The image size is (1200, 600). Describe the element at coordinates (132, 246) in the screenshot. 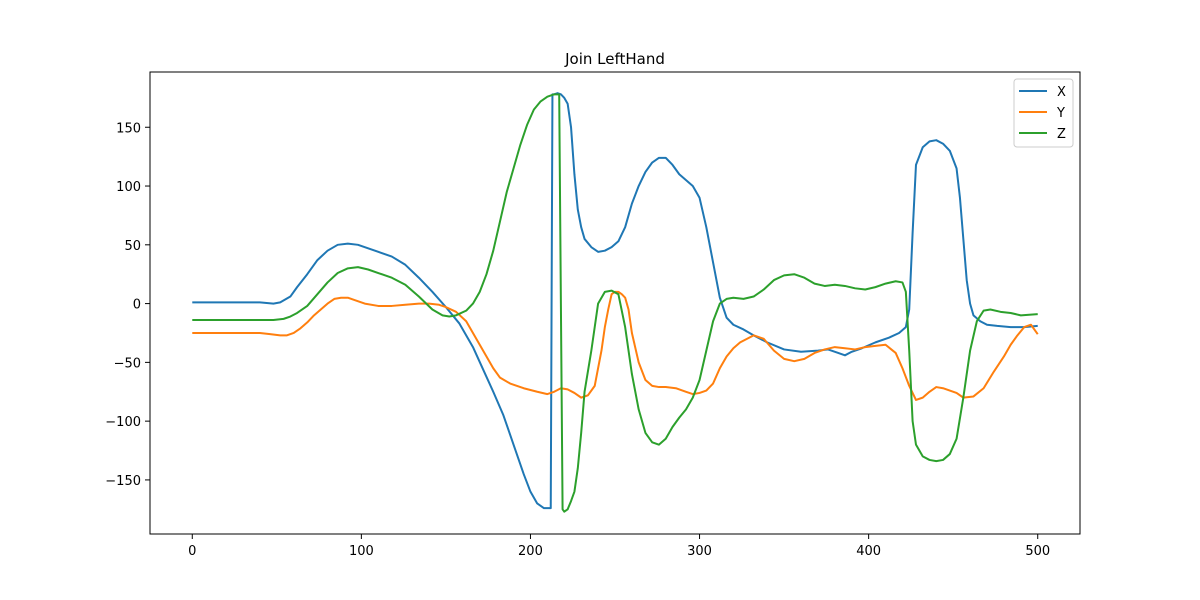

I see `y-tick-label: 50` at that location.